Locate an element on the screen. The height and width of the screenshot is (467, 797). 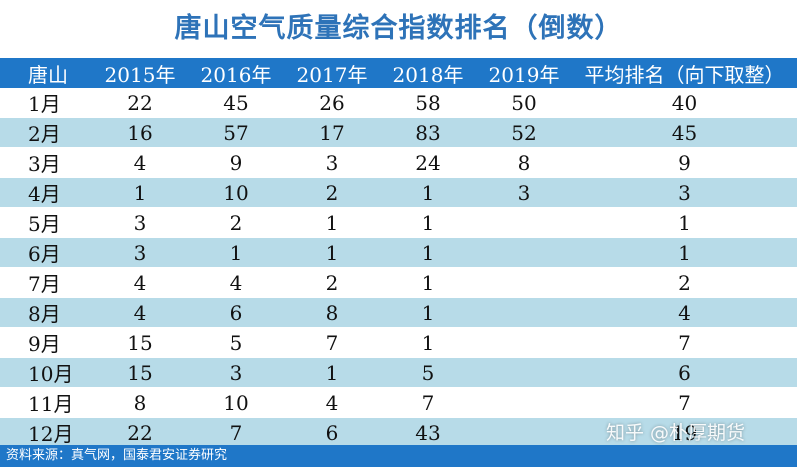
month-cell: 7月 is located at coordinates (46, 282).